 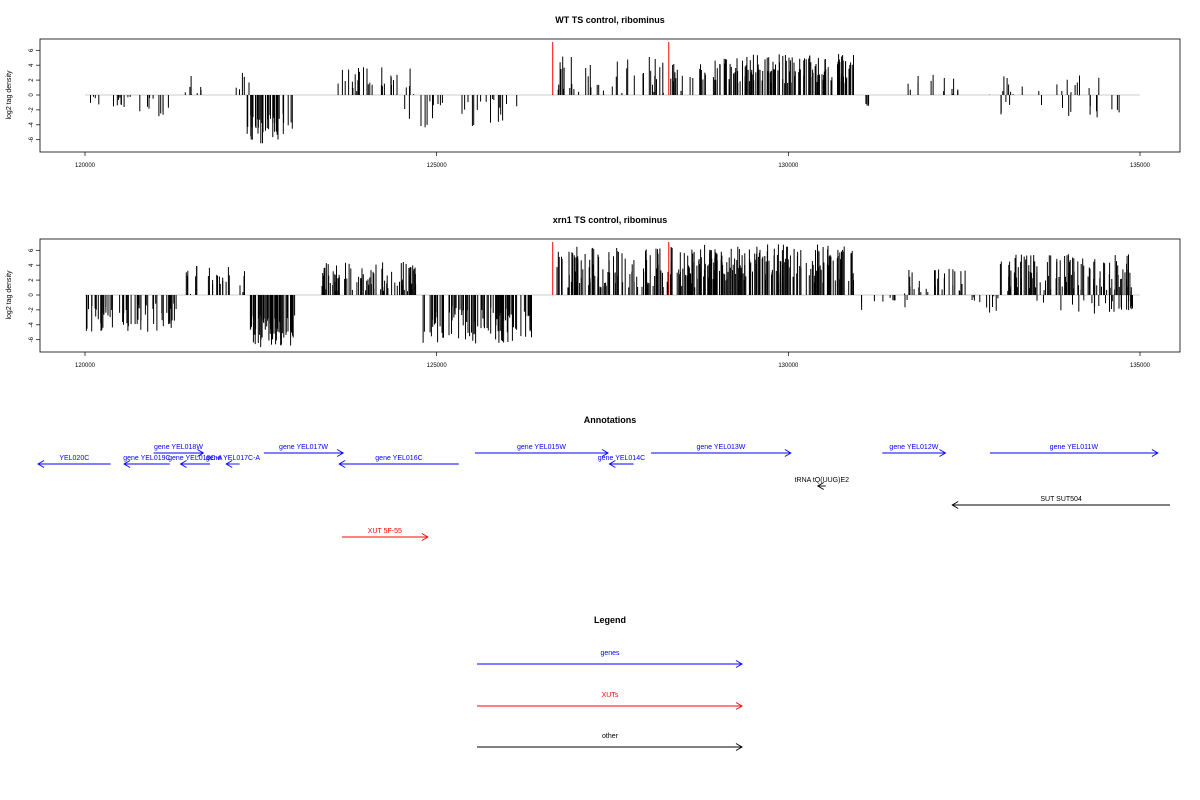 What do you see at coordinates (610, 742) in the screenshot?
I see `legend-entry: other` at bounding box center [610, 742].